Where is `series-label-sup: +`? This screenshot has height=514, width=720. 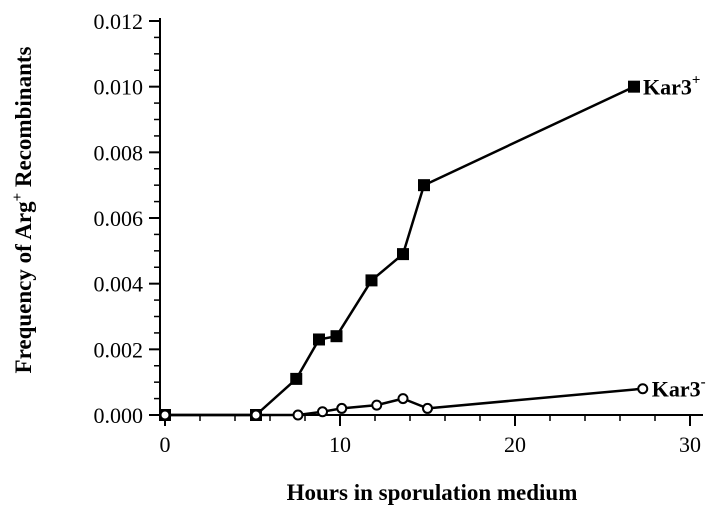 series-label-sup: + is located at coordinates (696, 81).